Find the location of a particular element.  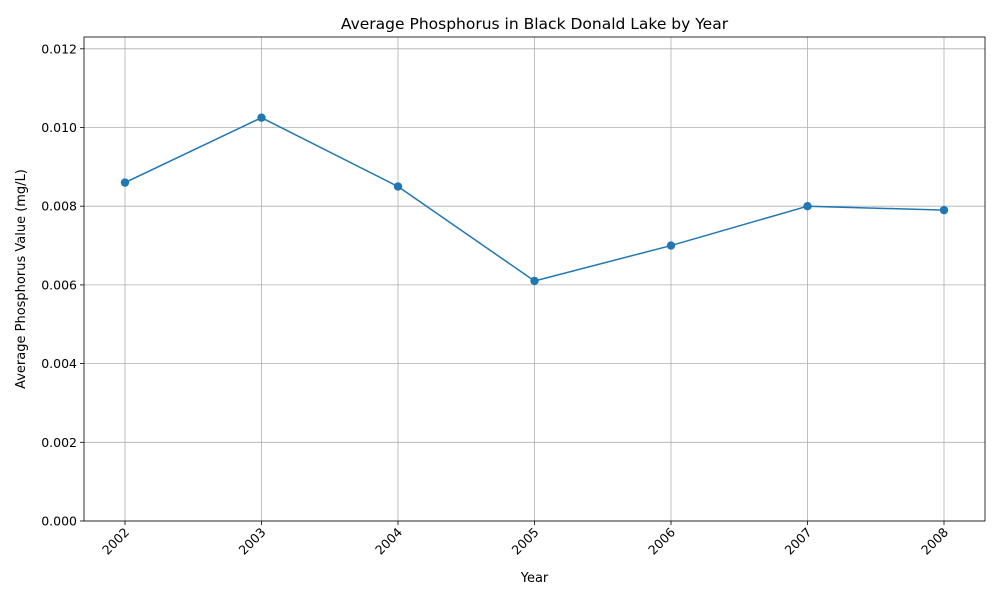

x-tick-label: 2008 is located at coordinates (934, 540).